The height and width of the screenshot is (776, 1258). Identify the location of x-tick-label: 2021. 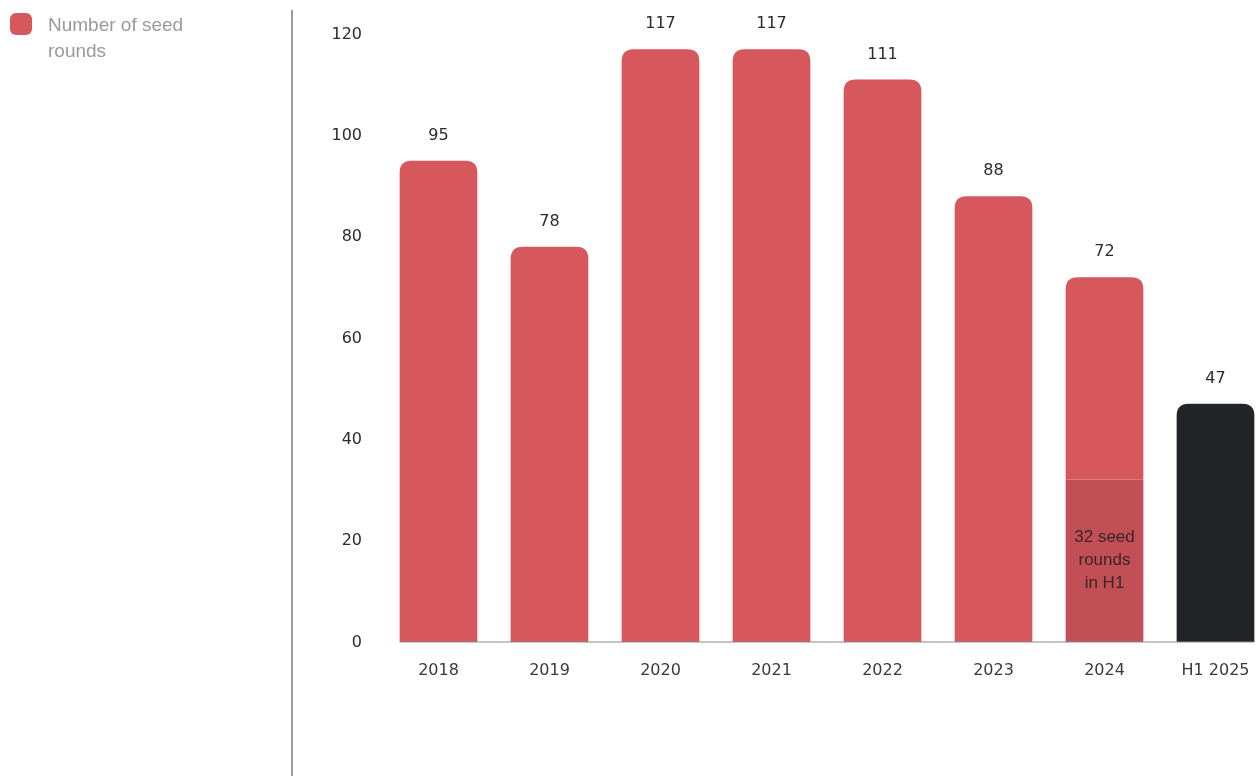
(771, 669).